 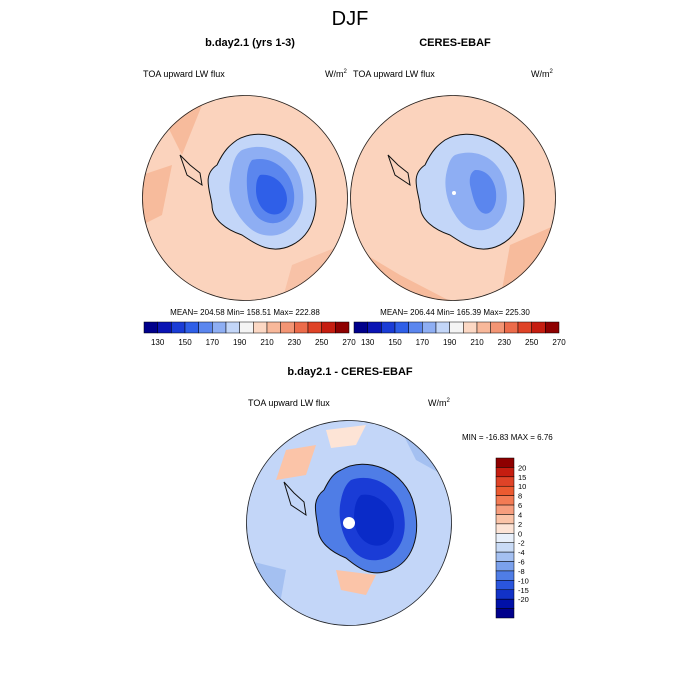 I want to click on diff-colorbar-label: 15, so click(x=522, y=477).